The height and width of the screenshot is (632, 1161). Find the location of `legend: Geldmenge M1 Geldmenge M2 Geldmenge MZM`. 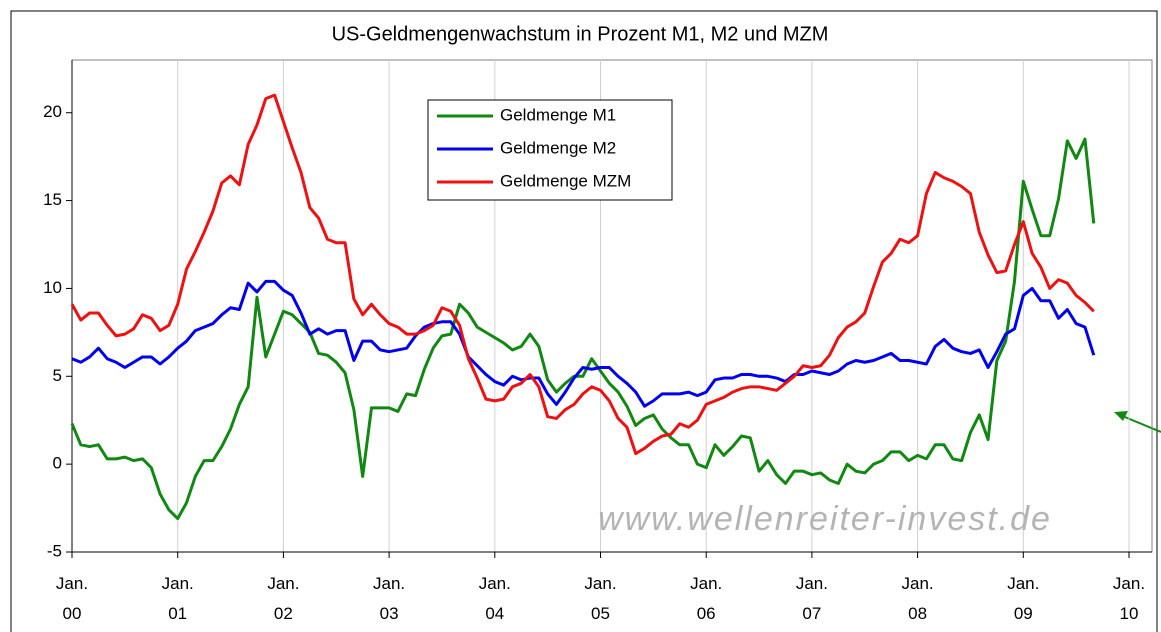

legend: Geldmenge M1 Geldmenge M2 Geldmenge MZM is located at coordinates (550, 150).